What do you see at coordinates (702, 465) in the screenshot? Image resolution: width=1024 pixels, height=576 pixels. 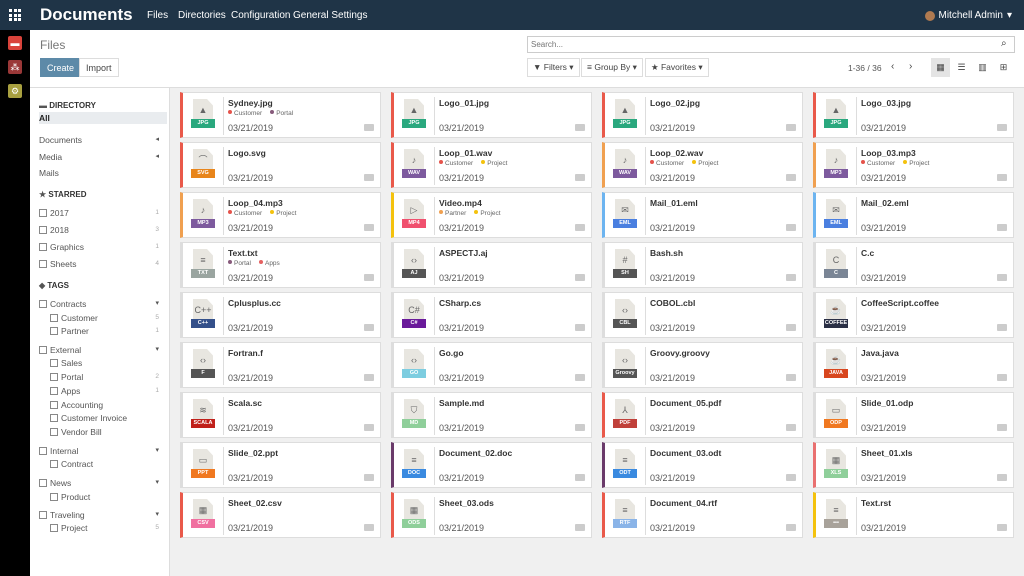 I see `file-card: ≡ ODT Document_03.odt 03/21/2019` at bounding box center [702, 465].